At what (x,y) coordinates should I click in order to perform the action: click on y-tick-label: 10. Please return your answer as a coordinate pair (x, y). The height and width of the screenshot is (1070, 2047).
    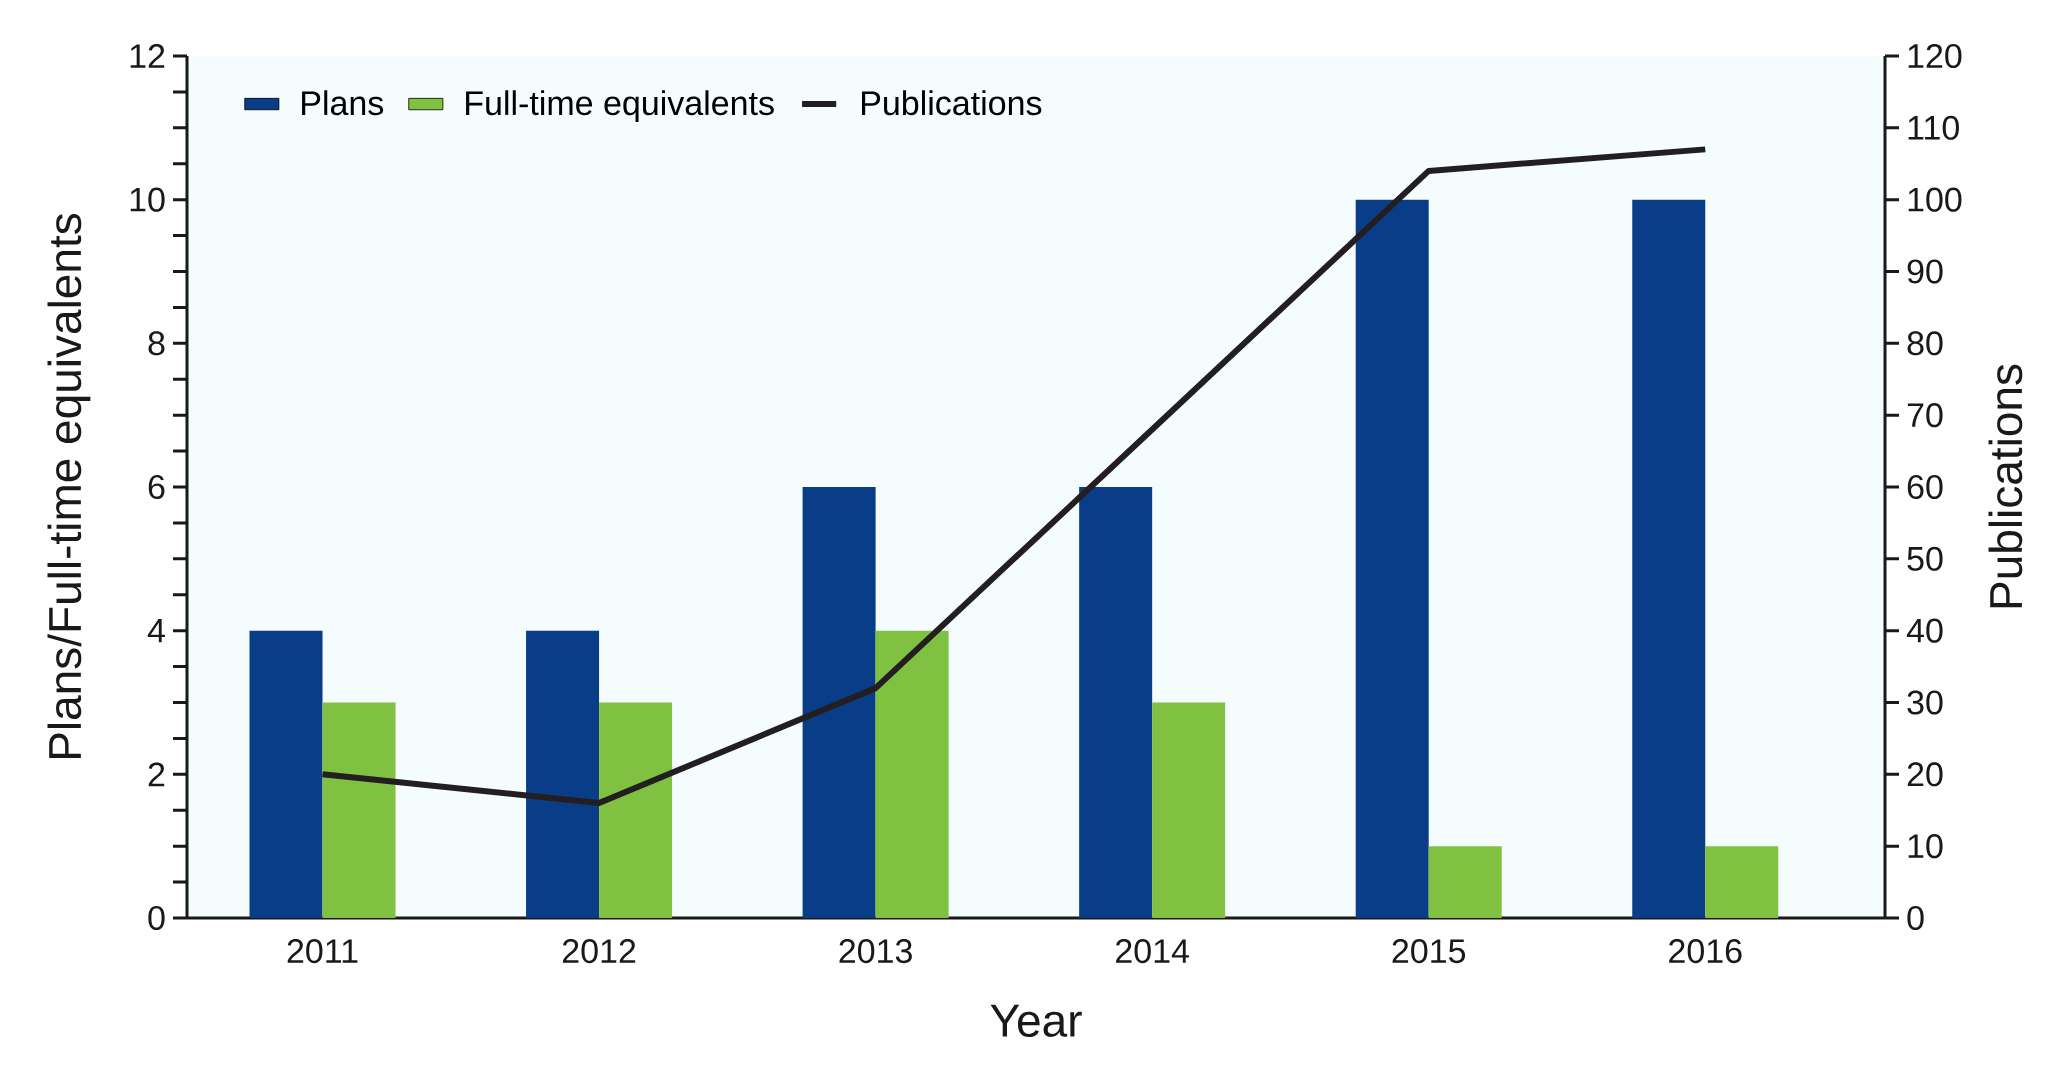
    Looking at the image, I should click on (147, 199).